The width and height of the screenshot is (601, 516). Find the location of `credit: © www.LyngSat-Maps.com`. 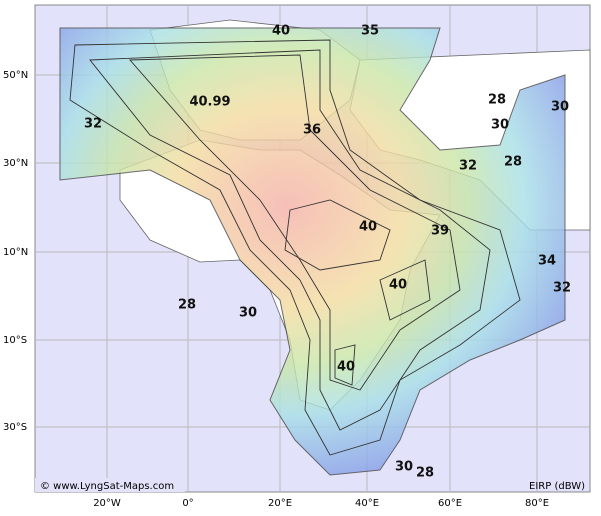

credit: © www.LyngSat-Maps.com is located at coordinates (107, 486).